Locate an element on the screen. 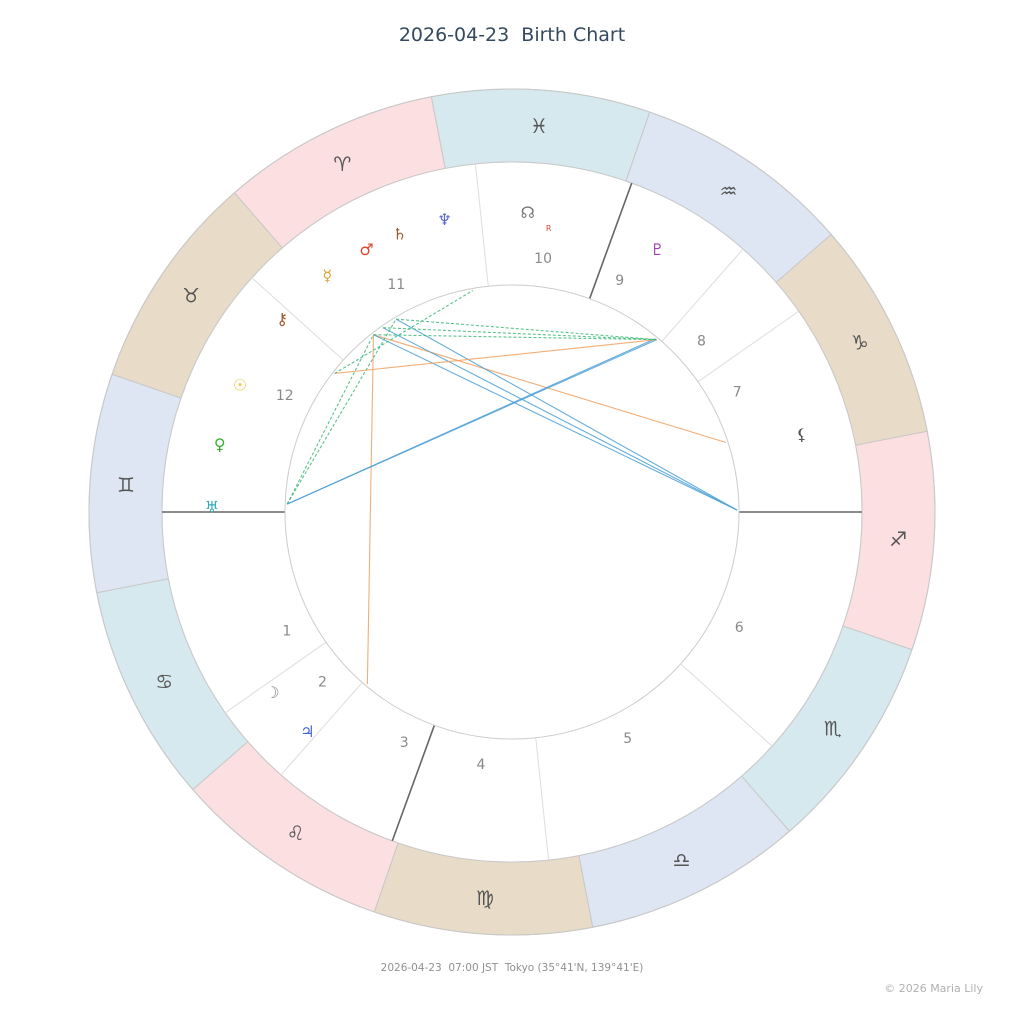 This screenshot has width=1024, height=1024. pisces-sign-icon: ♓ is located at coordinates (539, 126).